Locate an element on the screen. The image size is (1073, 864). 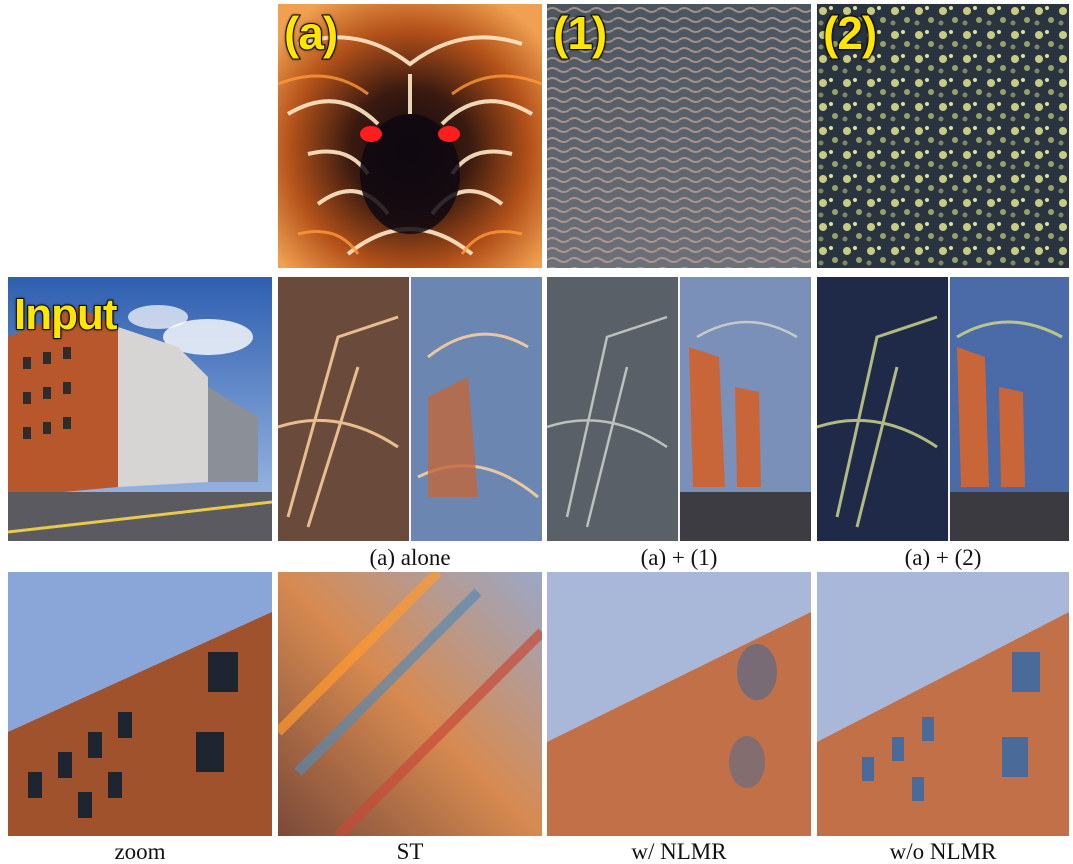
zoom-image is located at coordinates (140, 704).